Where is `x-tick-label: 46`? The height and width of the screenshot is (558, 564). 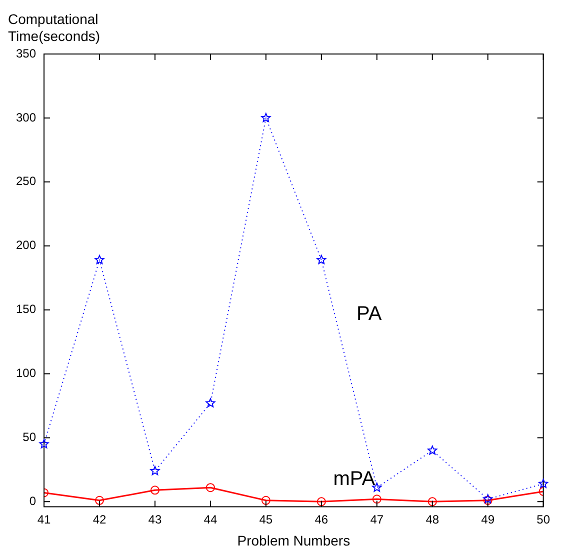
x-tick-label: 46 is located at coordinates (321, 519).